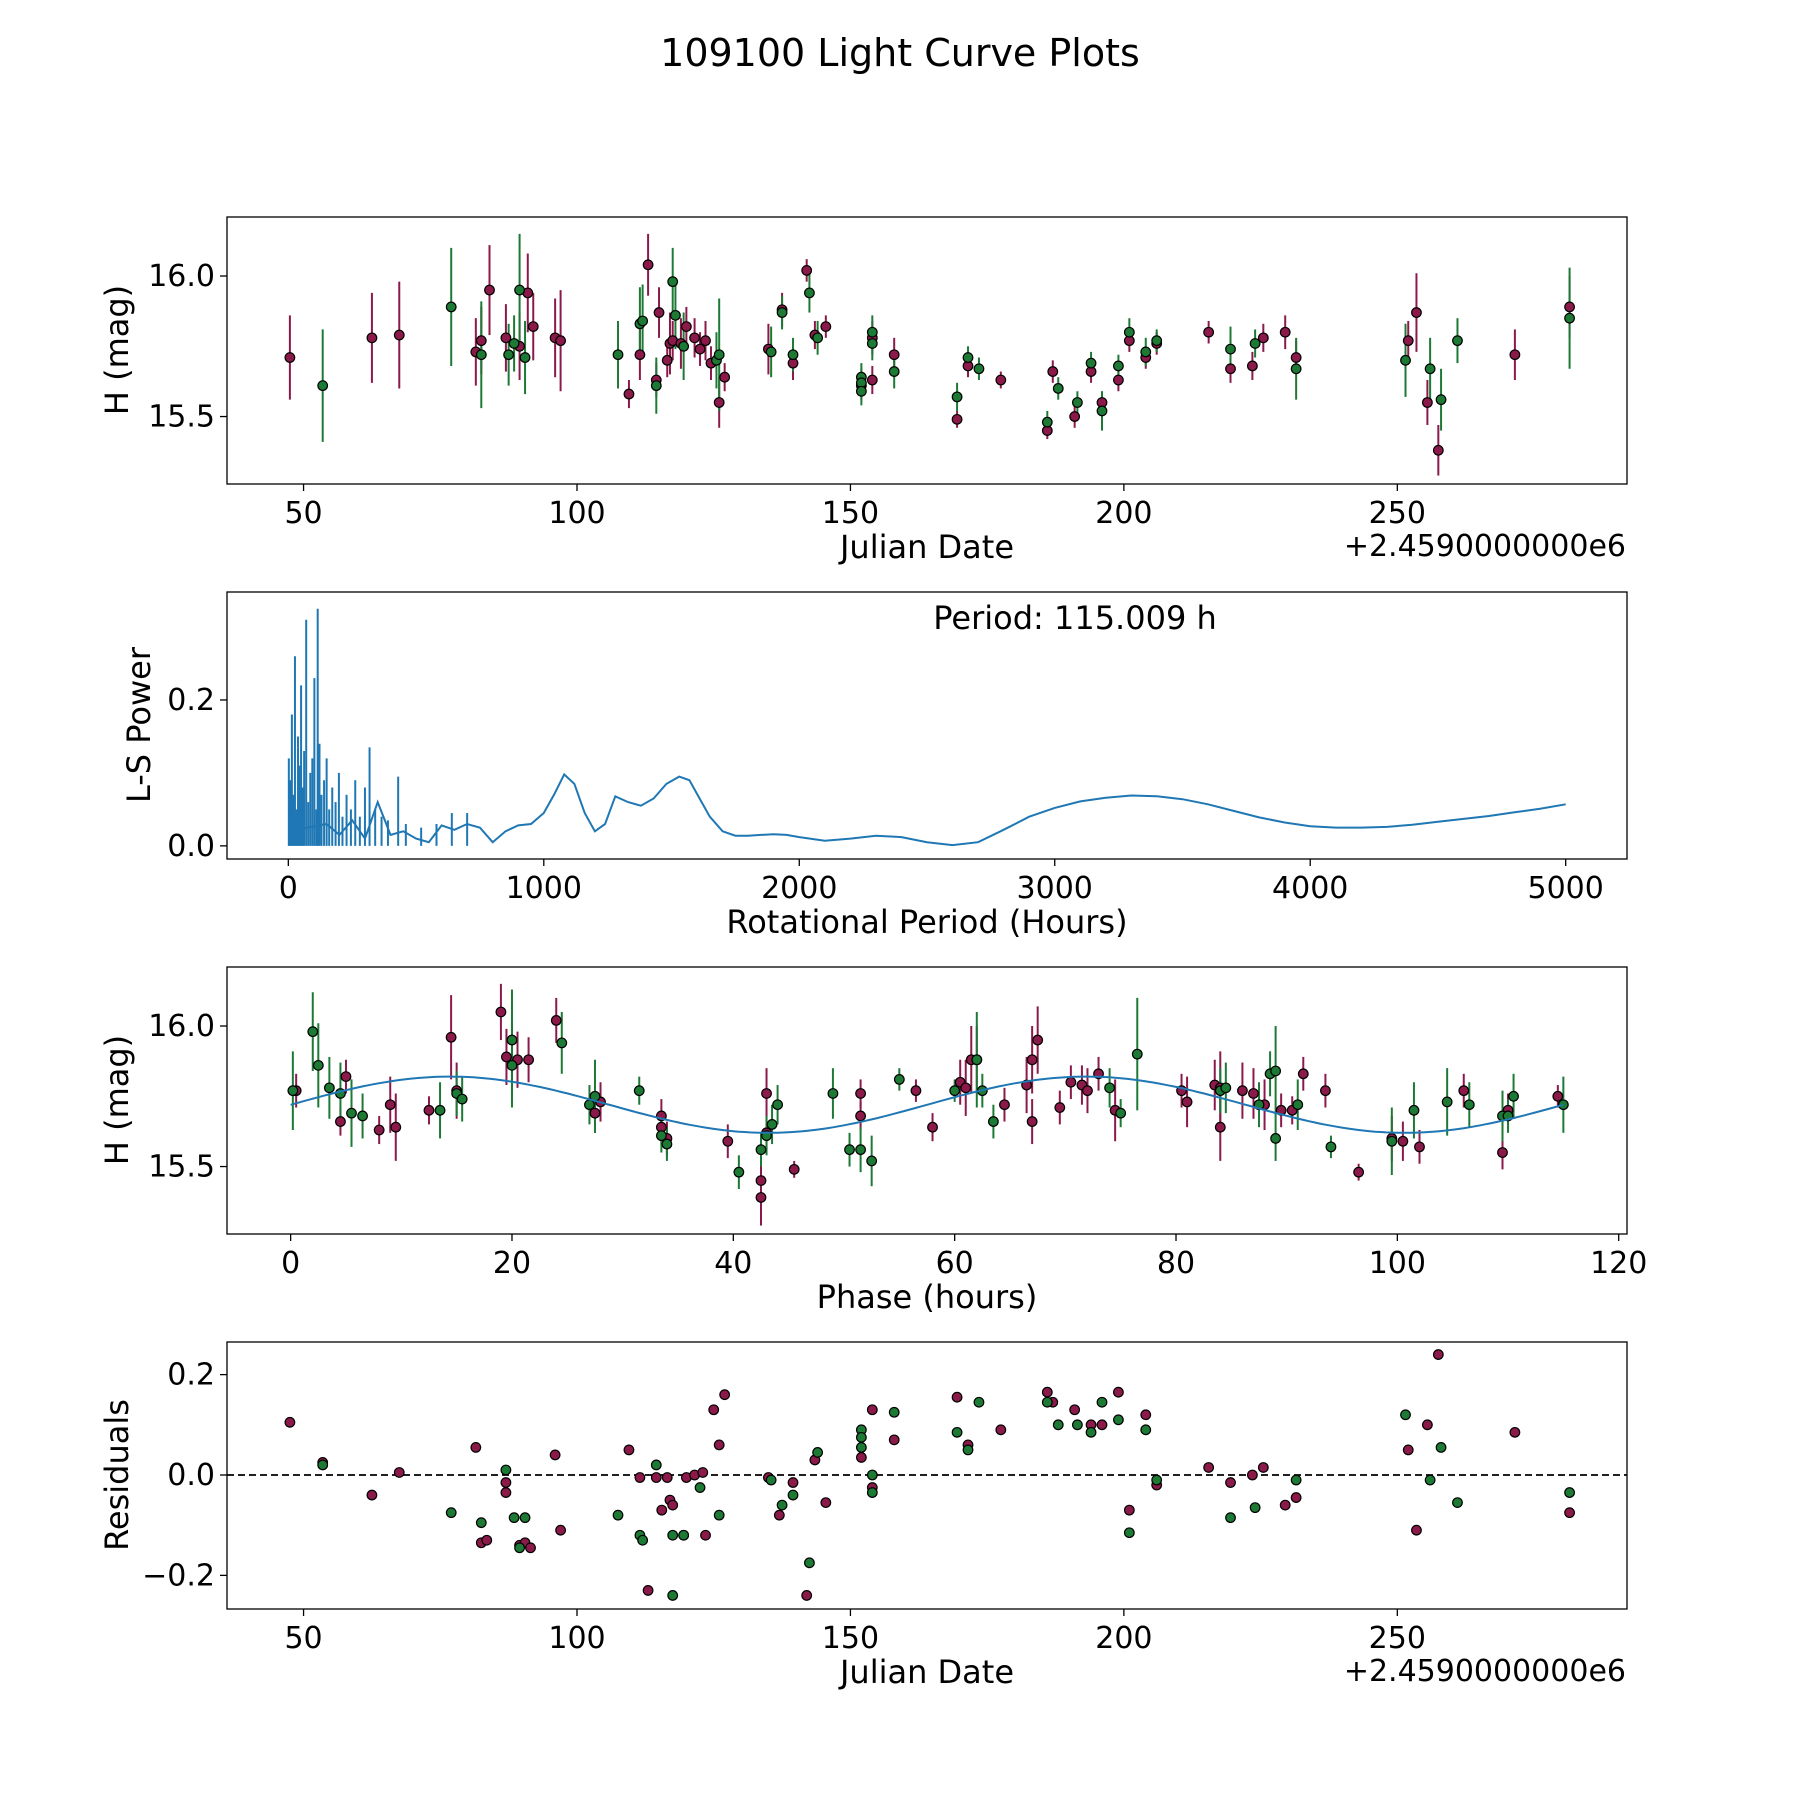 This screenshot has height=1800, width=1800. Describe the element at coordinates (955, 1263) in the screenshot. I see `x-tick-label: 60` at that location.